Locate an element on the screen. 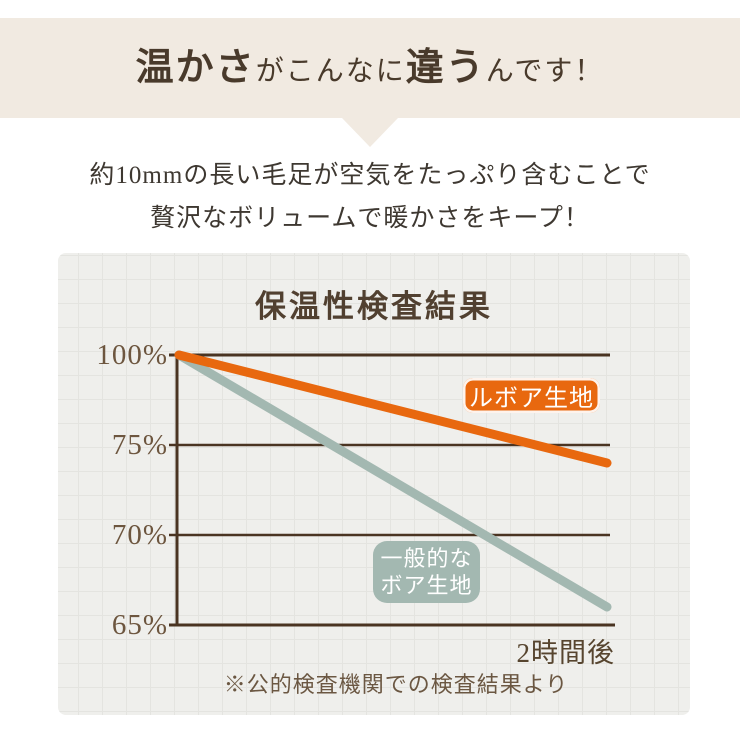 Image resolution: width=740 pixels, height=740 pixels. banner-pointer-triangle is located at coordinates (370, 132).